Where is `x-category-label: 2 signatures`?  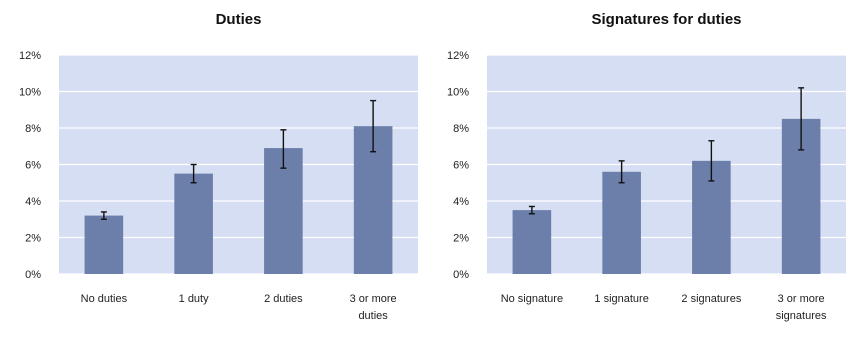 x-category-label: 2 signatures is located at coordinates (711, 299).